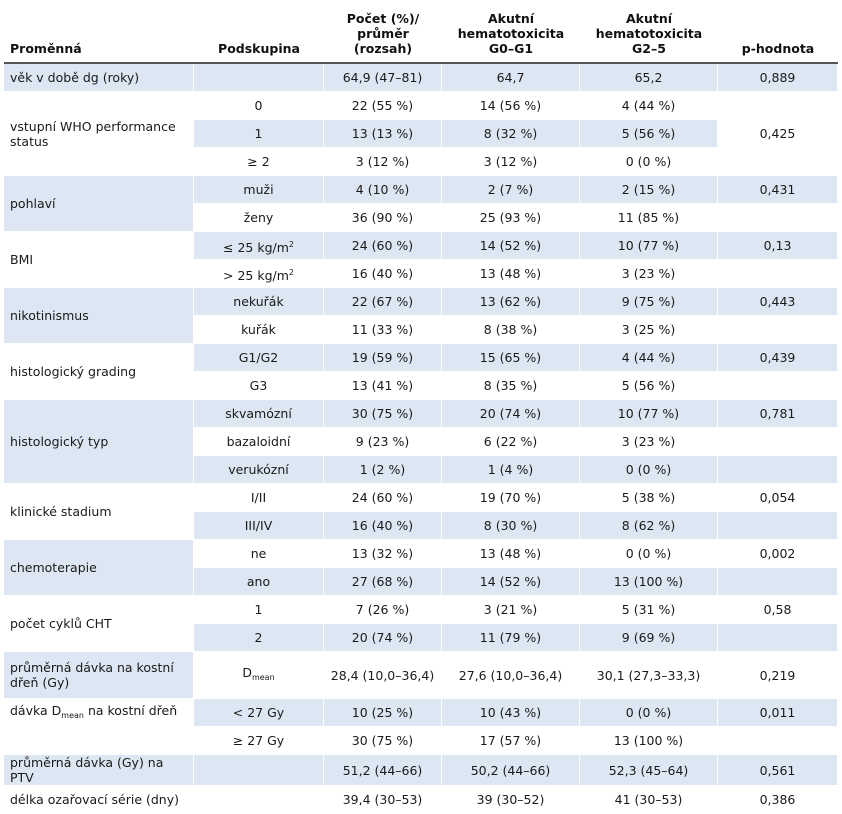 This screenshot has width=842, height=814. What do you see at coordinates (383, 78) in the screenshot?
I see `cell-count: 64,9 (47–81)` at bounding box center [383, 78].